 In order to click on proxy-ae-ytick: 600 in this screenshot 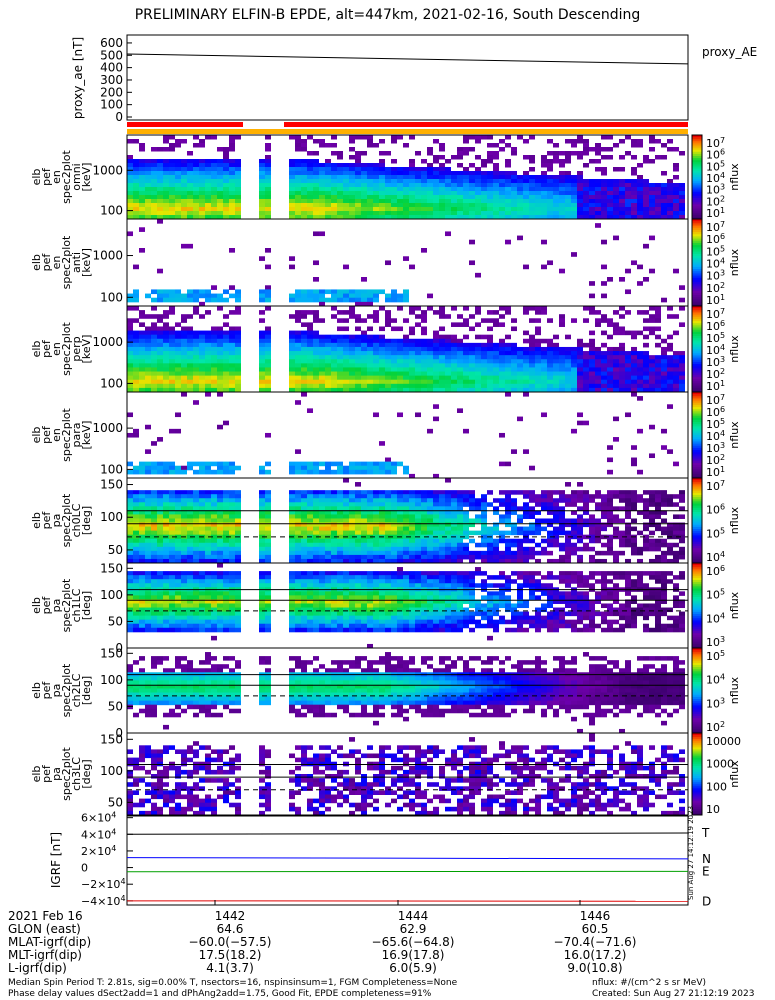, I will do `click(111, 43)`.